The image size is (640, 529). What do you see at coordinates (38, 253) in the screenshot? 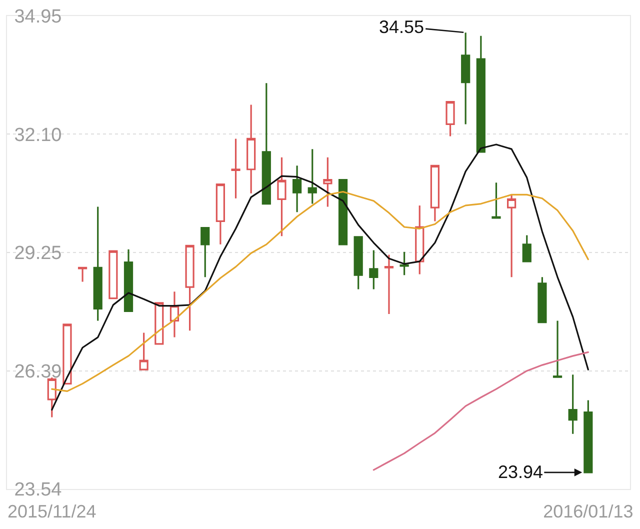
I see `y-tick-label: 29.25` at bounding box center [38, 253].